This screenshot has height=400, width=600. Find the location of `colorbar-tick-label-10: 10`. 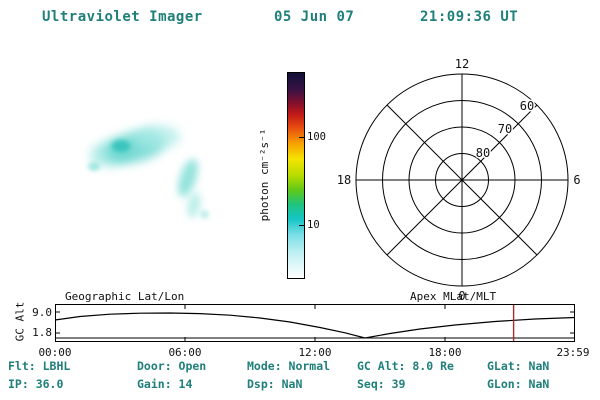

colorbar-tick-label-10: 10 is located at coordinates (313, 225).